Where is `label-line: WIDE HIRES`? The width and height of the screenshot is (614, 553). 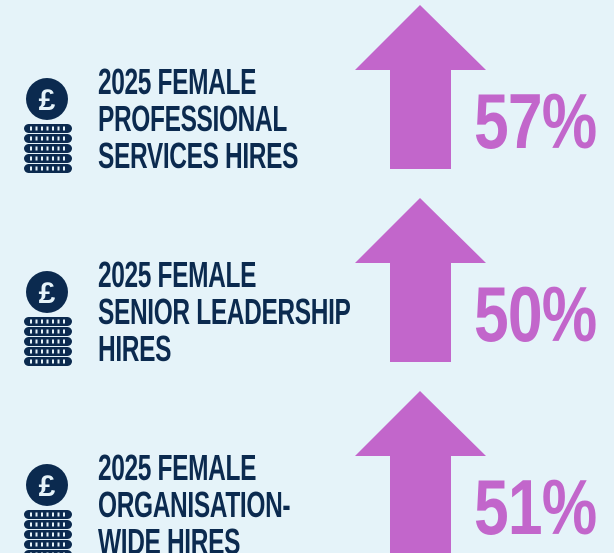 label-line: WIDE HIRES is located at coordinates (169, 537).